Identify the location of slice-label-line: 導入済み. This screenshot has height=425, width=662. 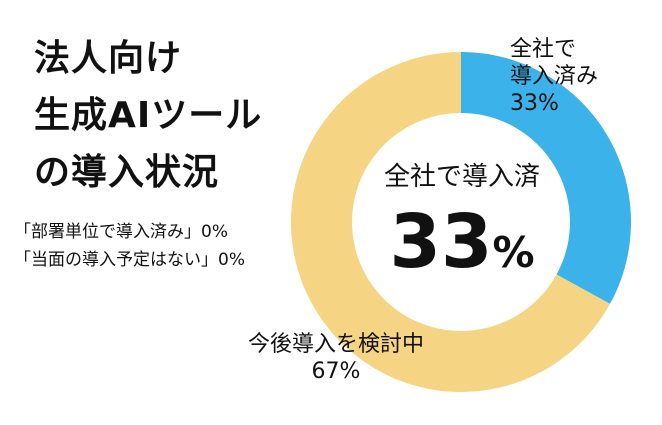
(554, 76).